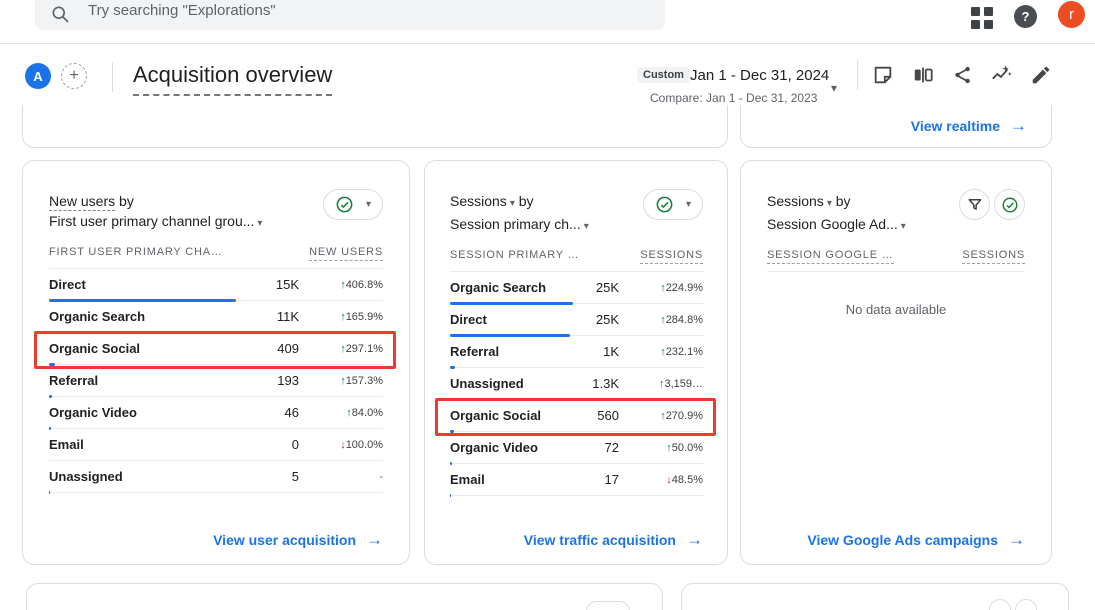  What do you see at coordinates (82, 202) in the screenshot?
I see `metric-selector: New users` at bounding box center [82, 202].